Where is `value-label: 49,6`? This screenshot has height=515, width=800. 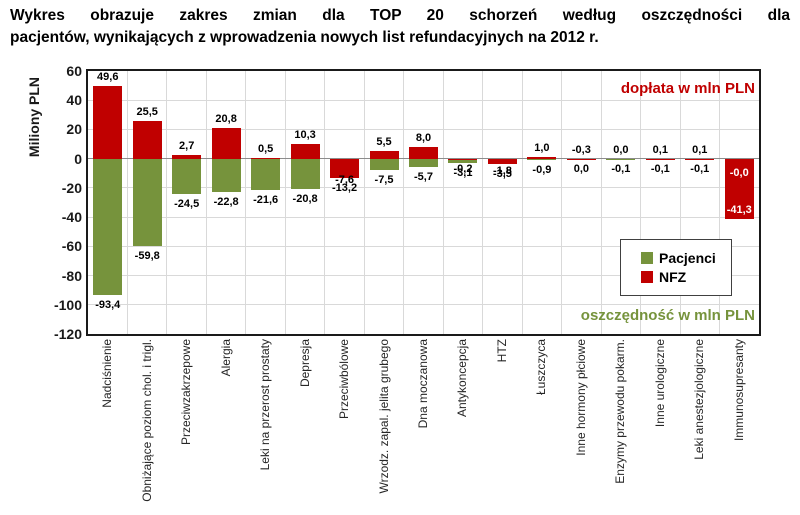 value-label: 49,6 is located at coordinates (108, 77).